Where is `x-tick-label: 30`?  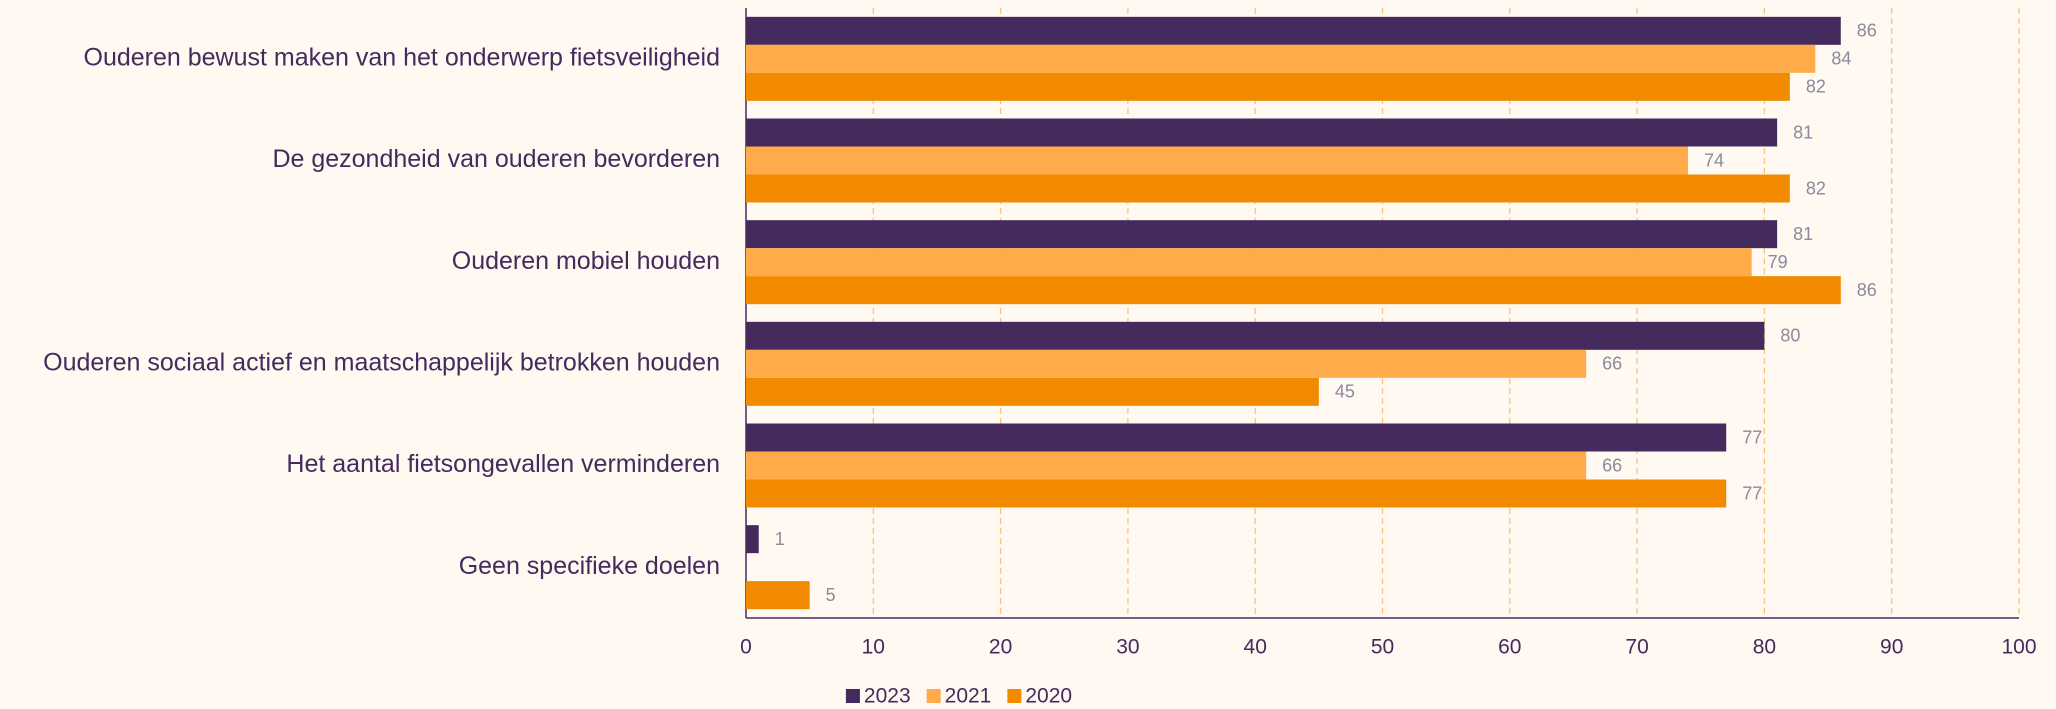
x-tick-label: 30 is located at coordinates (1127, 647).